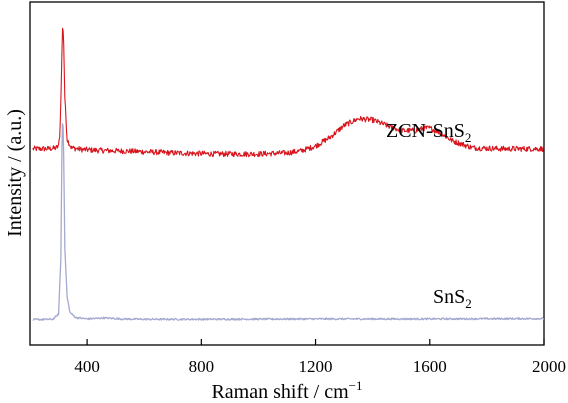  Describe the element at coordinates (316, 366) in the screenshot. I see `x-tick-label: 1200` at that location.